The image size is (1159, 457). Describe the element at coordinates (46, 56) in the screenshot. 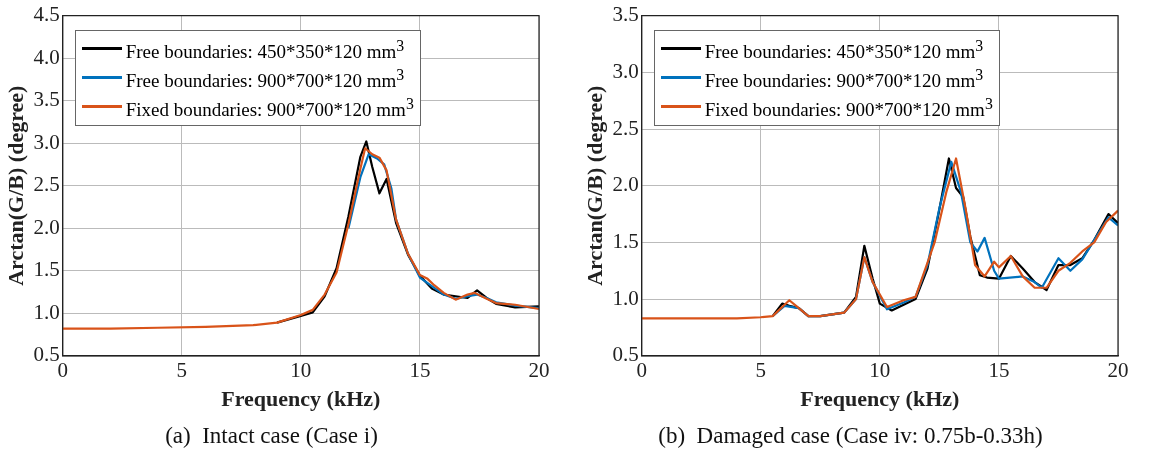

I see `y-tick-label: 4.0` at that location.